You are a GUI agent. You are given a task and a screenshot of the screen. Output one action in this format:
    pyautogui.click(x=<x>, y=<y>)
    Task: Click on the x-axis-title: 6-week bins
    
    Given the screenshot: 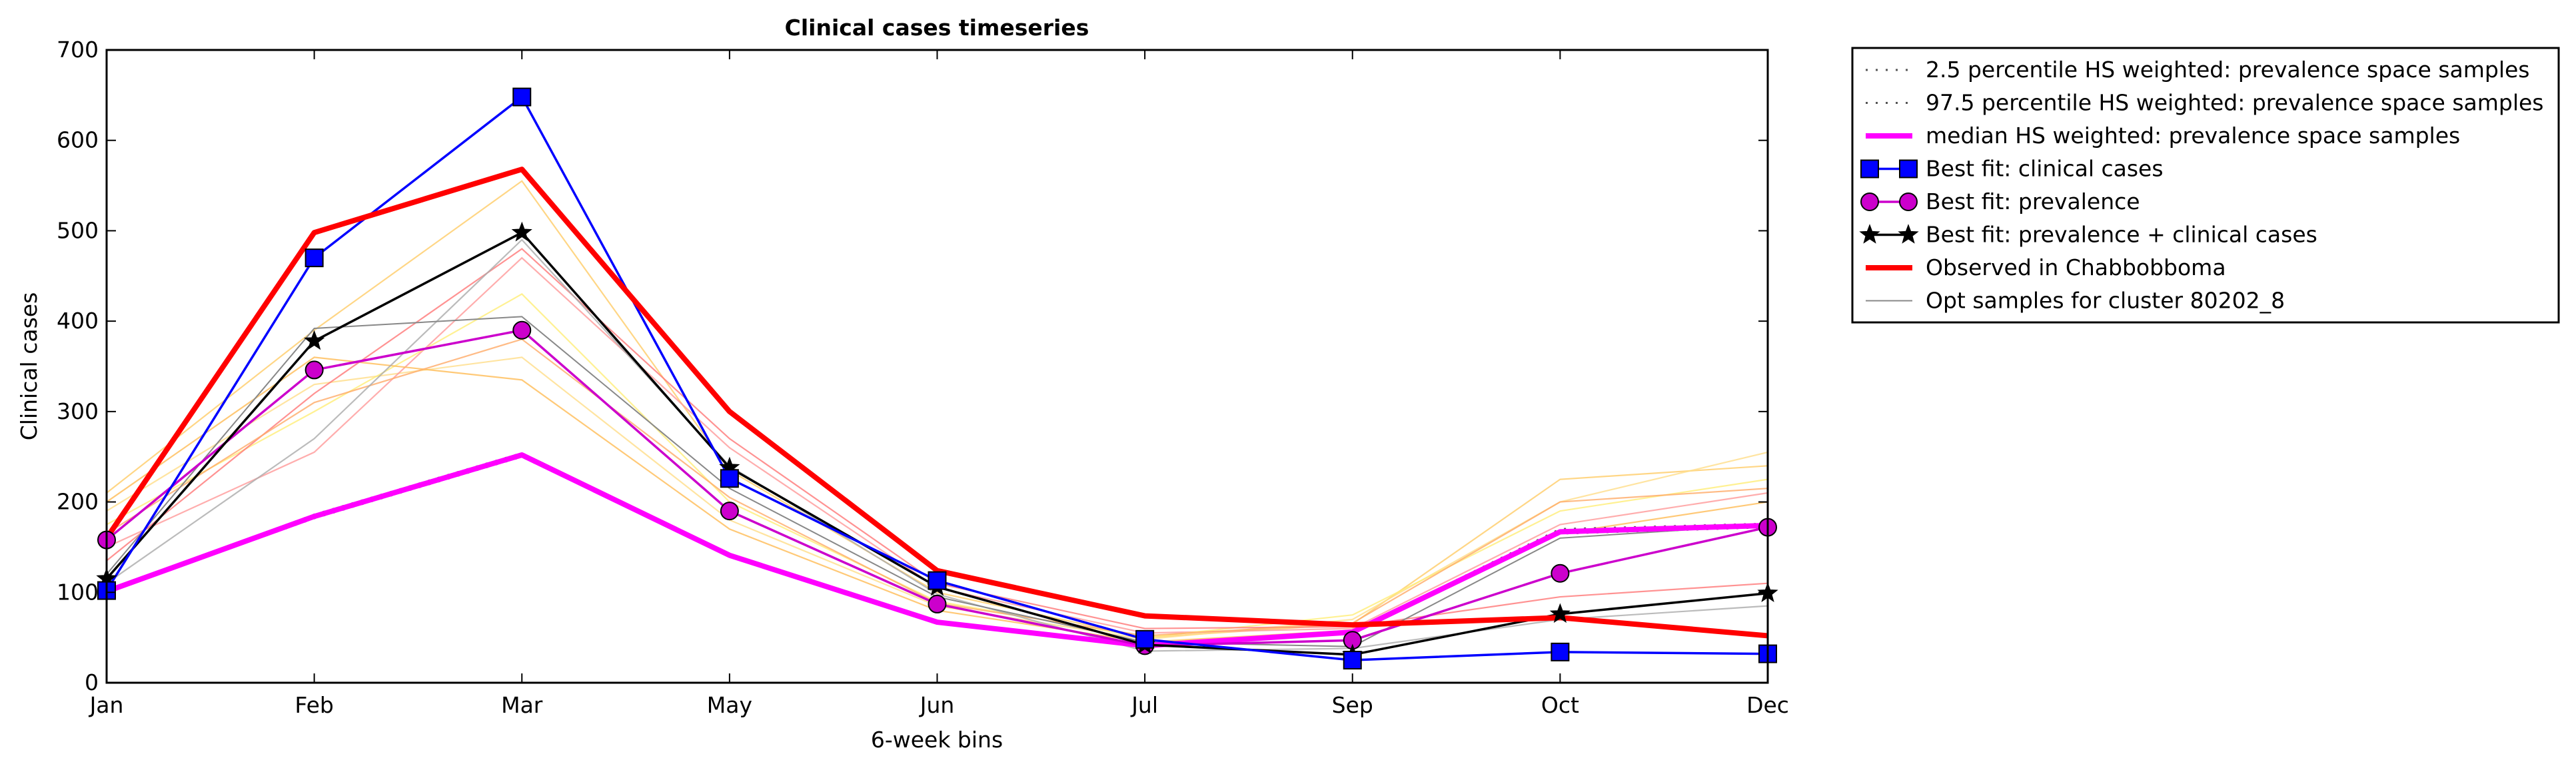 What is the action you would take?
    pyautogui.click(x=937, y=740)
    